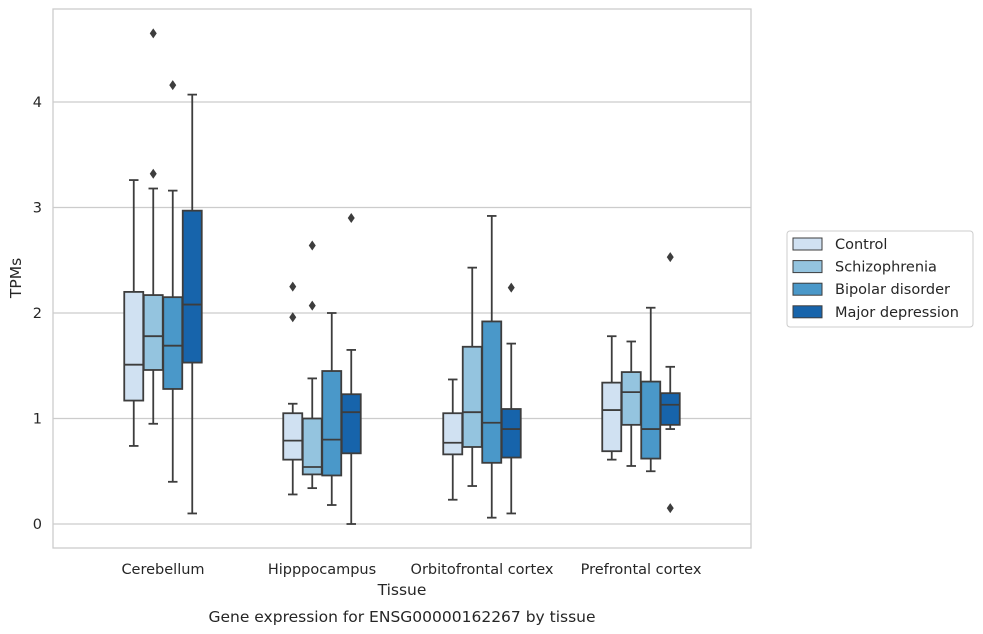 The width and height of the screenshot is (983, 634). I want to click on legend-label: Bipolar disorder, so click(892, 290).